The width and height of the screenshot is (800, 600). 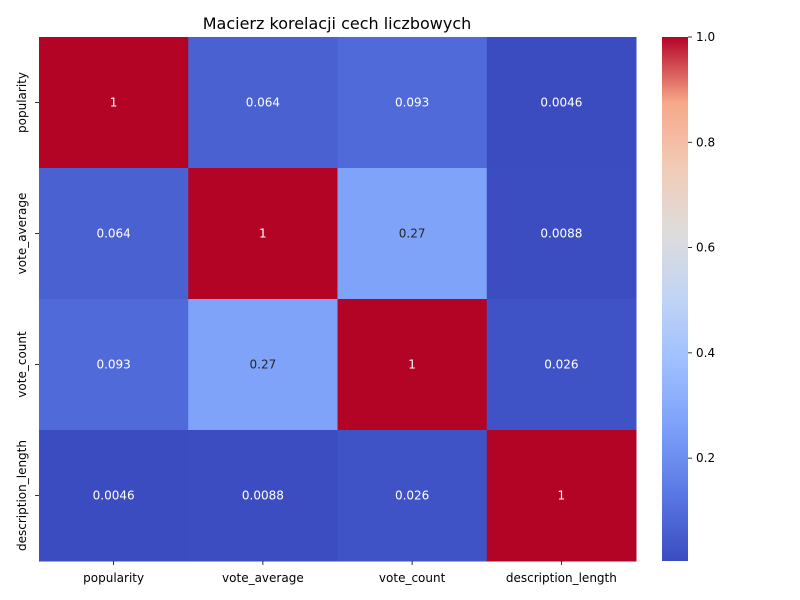 I want to click on x-tick-label: popularity, so click(x=113, y=578).